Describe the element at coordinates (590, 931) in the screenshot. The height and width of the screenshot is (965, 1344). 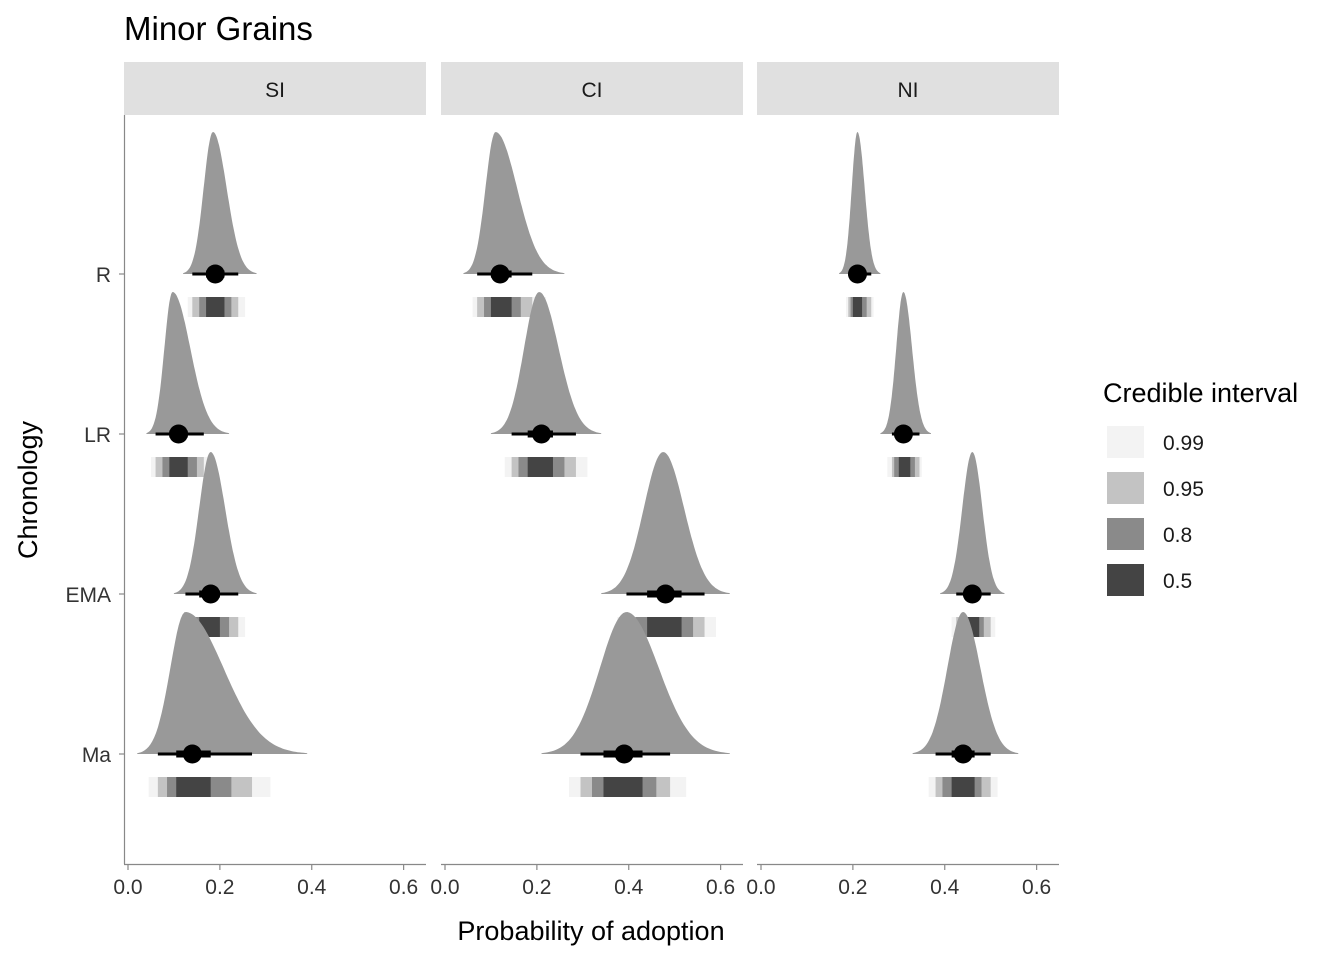
I see `x-axis-label: Probability of adoption` at that location.